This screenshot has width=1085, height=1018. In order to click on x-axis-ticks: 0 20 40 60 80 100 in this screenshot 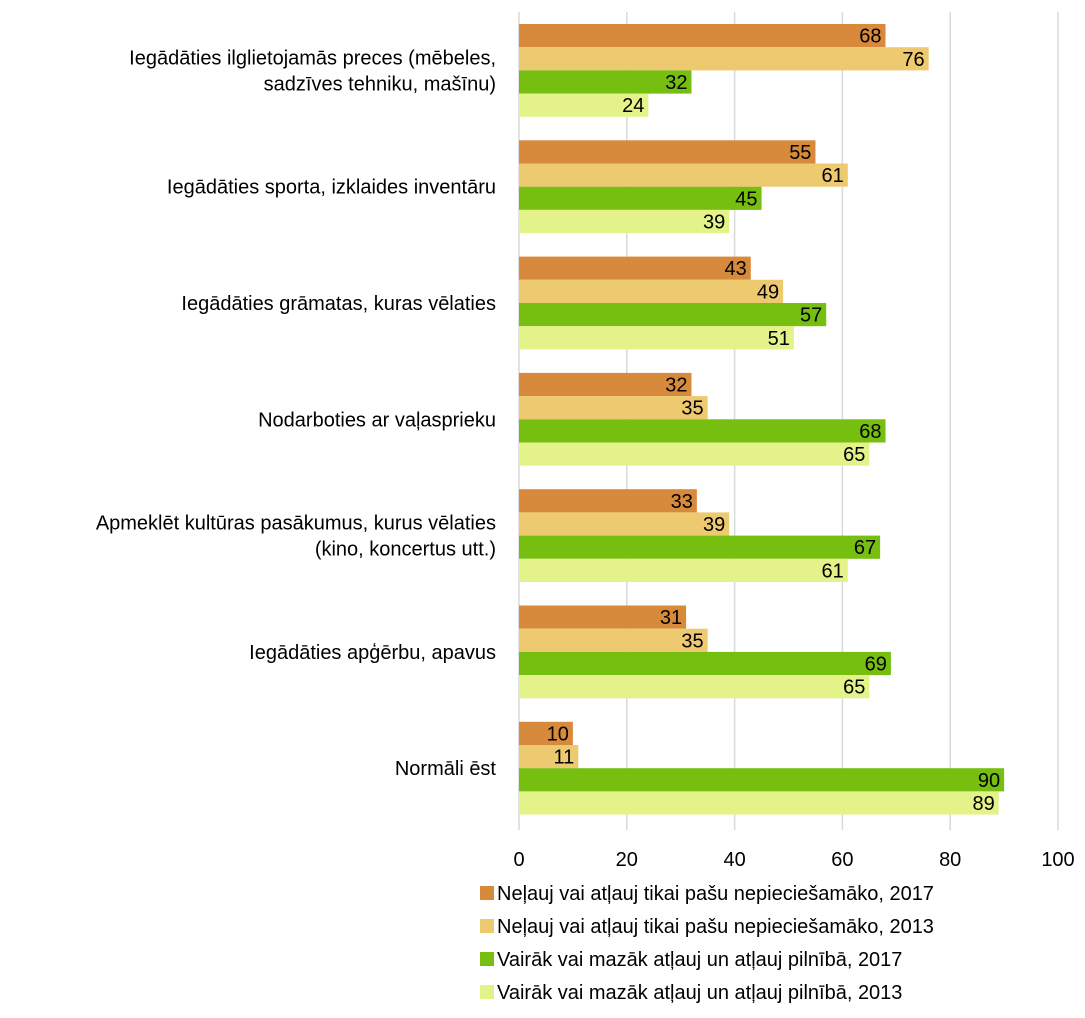, I will do `click(793, 860)`.